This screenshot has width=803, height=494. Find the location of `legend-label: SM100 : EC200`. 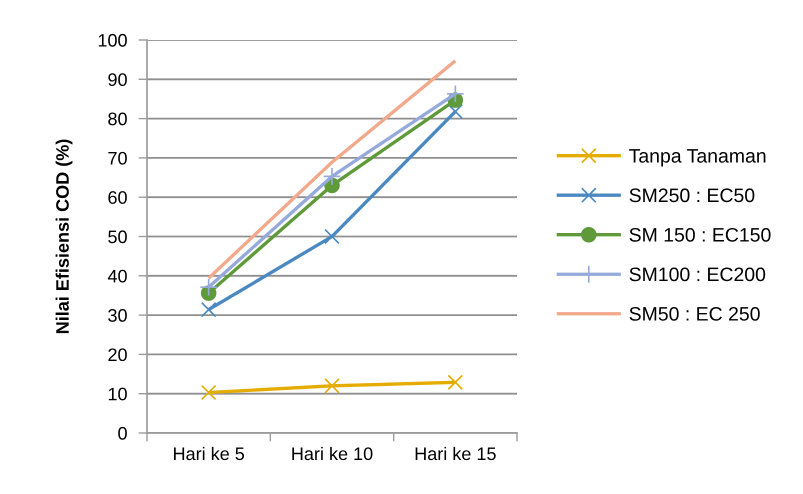

legend-label: SM100 : EC200 is located at coordinates (698, 274).